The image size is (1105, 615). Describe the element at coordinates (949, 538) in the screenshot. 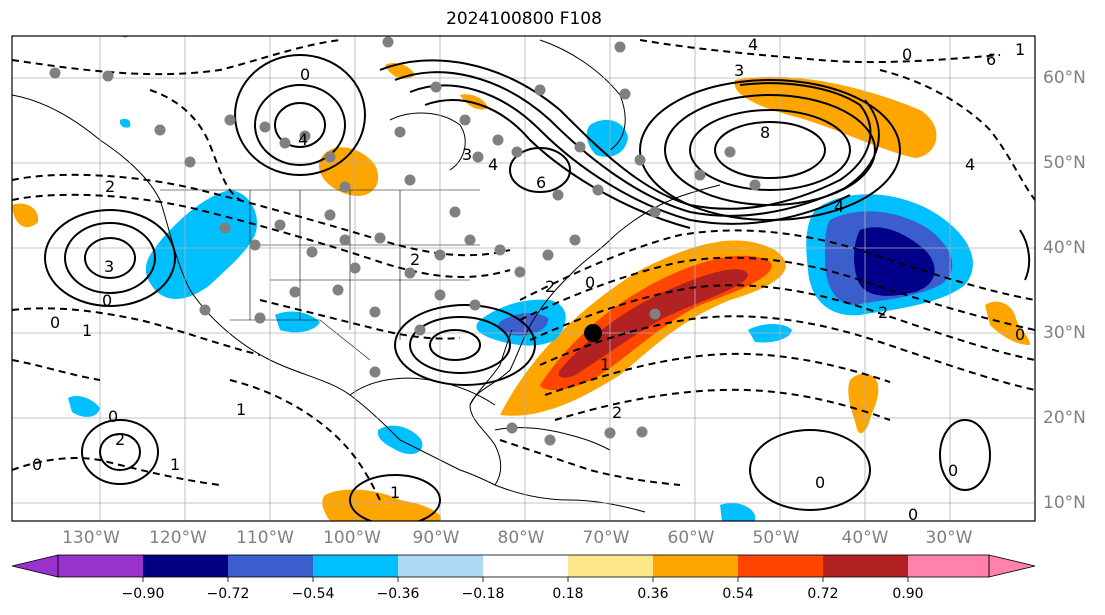

I see `lon-tick-label: 30°W` at that location.